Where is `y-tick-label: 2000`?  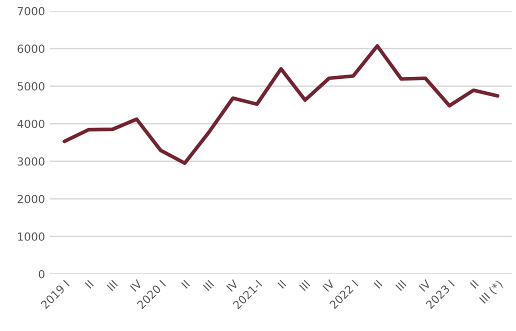
y-tick-label: 2000 is located at coordinates (31, 199).